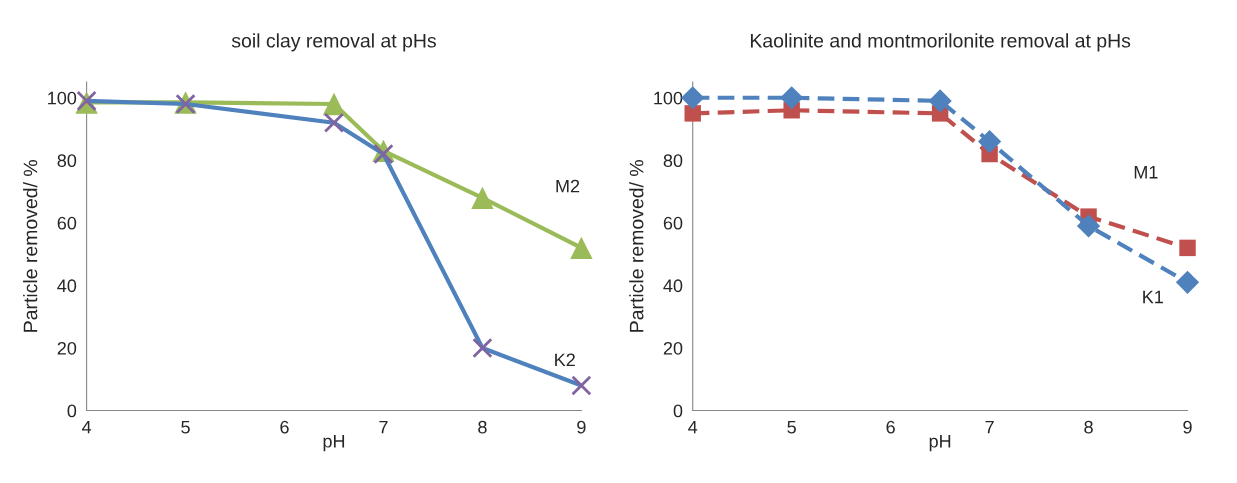 Image resolution: width=1237 pixels, height=483 pixels. Describe the element at coordinates (565, 360) in the screenshot. I see `series-label: K2` at that location.